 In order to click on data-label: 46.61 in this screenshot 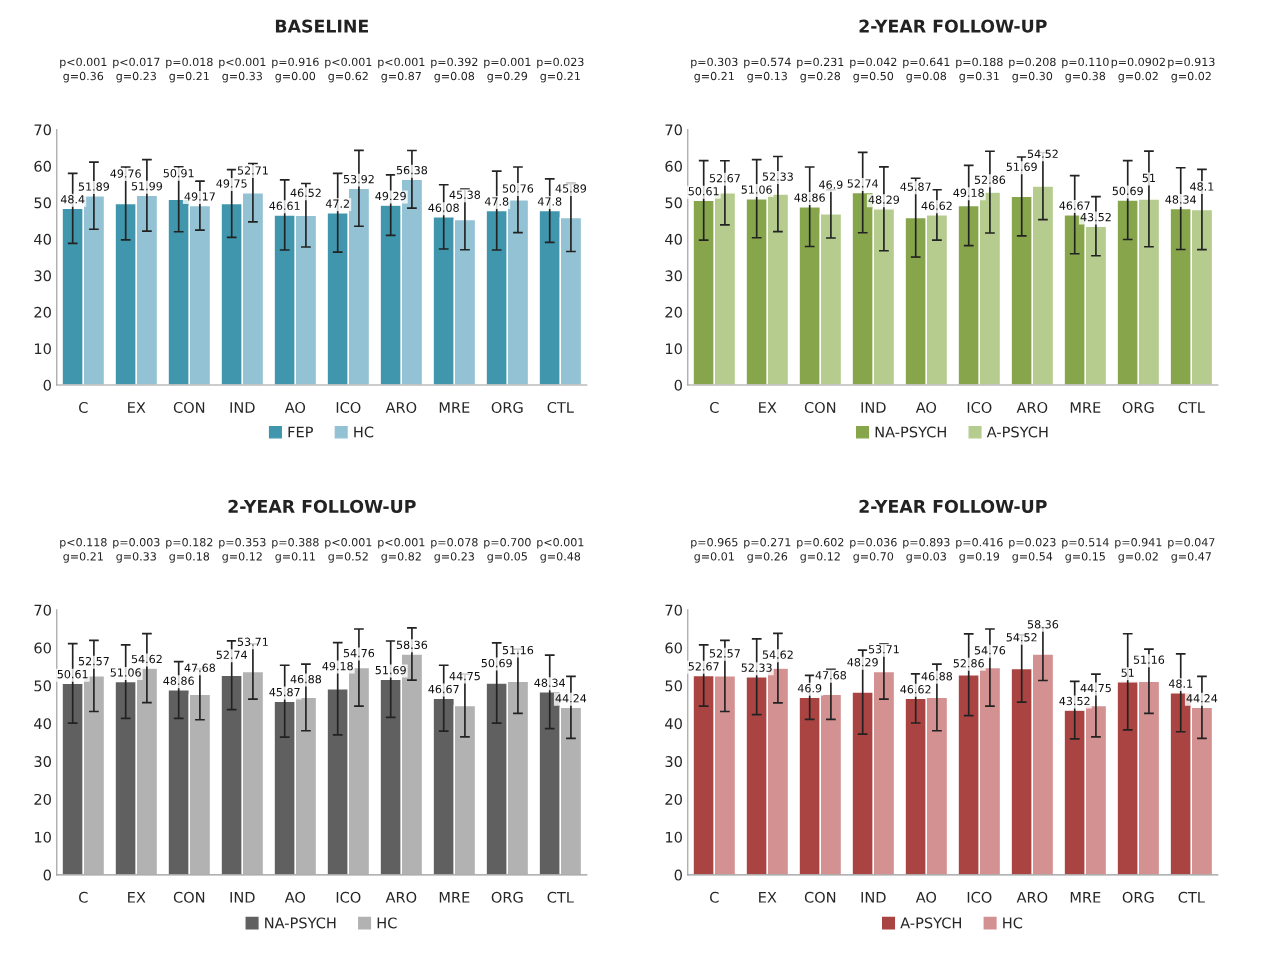, I will do `click(284, 206)`.